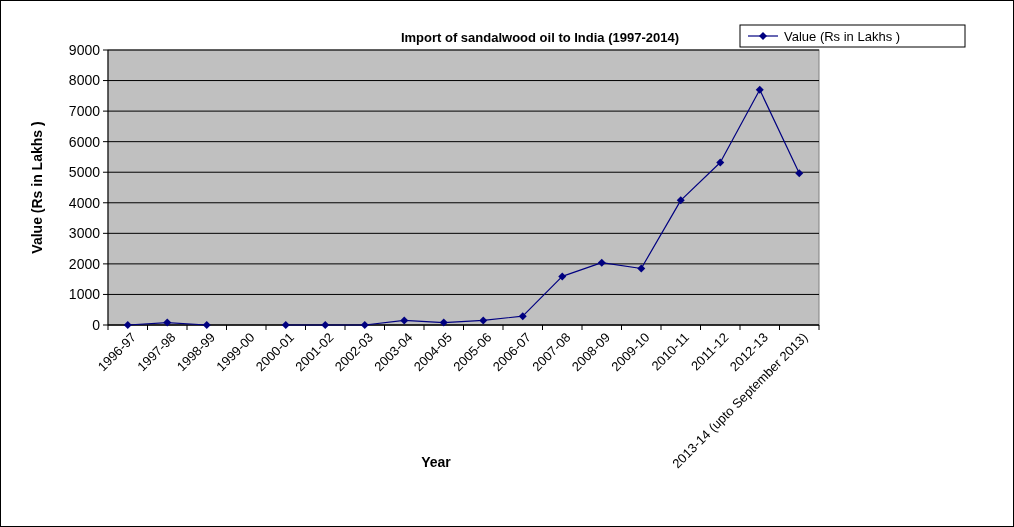  I want to click on y-tick-label: 4000, so click(84, 202).